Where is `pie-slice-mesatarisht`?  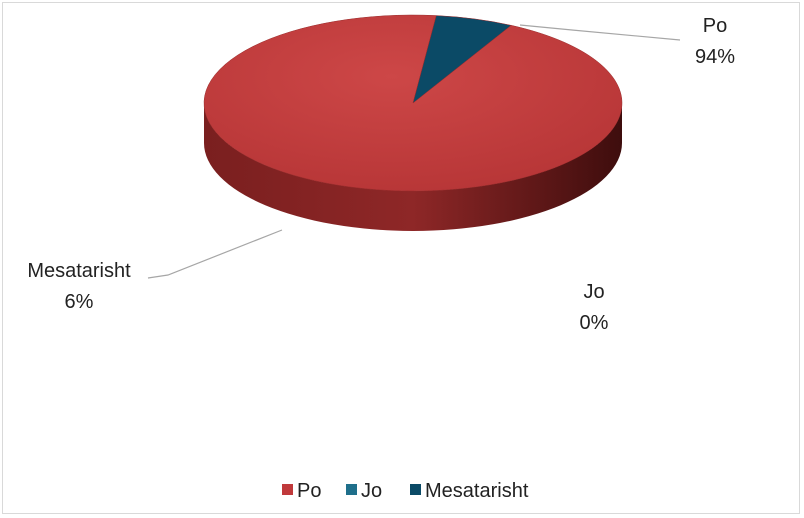 pie-slice-mesatarisht is located at coordinates (462, 59).